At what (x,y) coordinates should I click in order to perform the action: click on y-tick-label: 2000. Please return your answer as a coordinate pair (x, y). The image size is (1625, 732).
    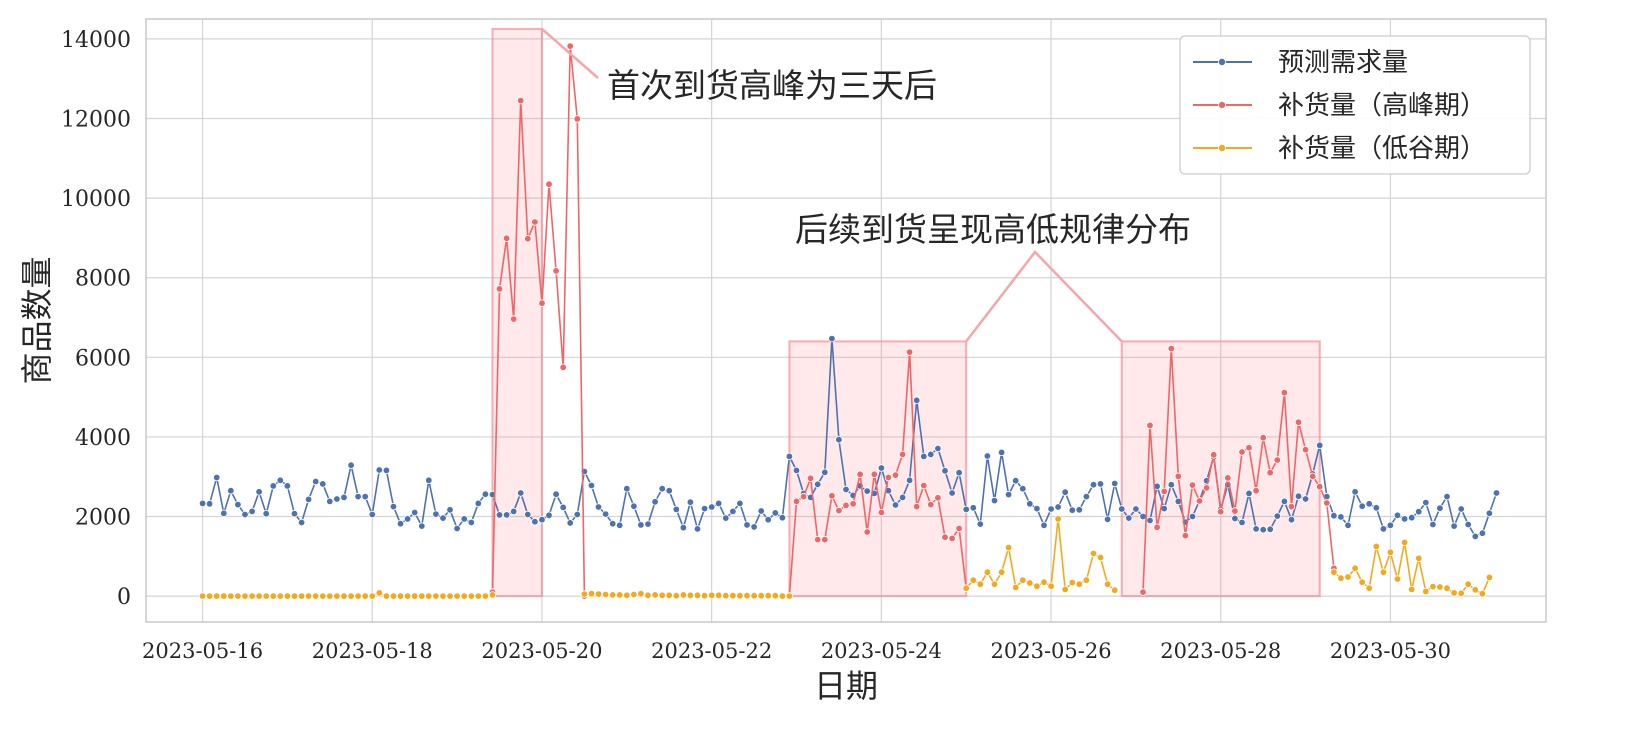
    Looking at the image, I should click on (103, 518).